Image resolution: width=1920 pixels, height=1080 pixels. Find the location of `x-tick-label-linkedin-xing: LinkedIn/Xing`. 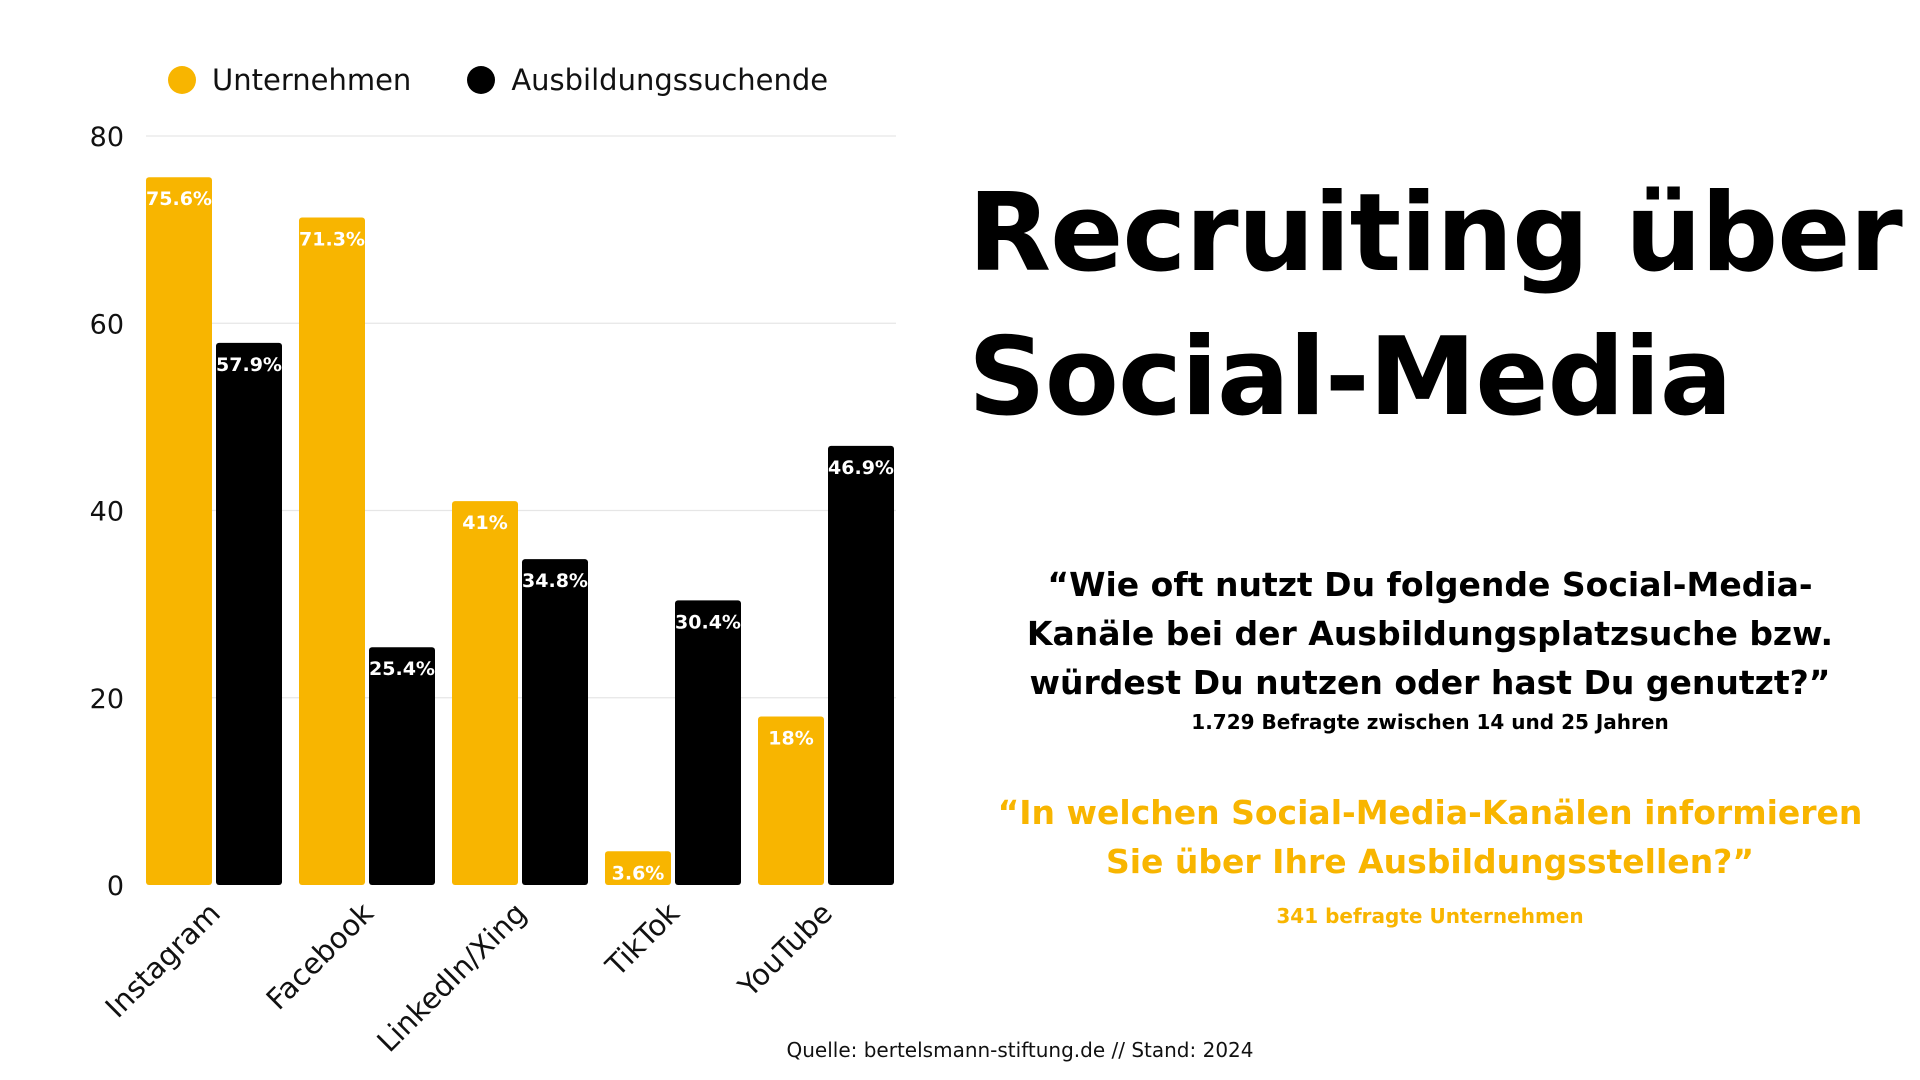

x-tick-label-linkedin-xing: LinkedIn/Xing is located at coordinates (451, 977).